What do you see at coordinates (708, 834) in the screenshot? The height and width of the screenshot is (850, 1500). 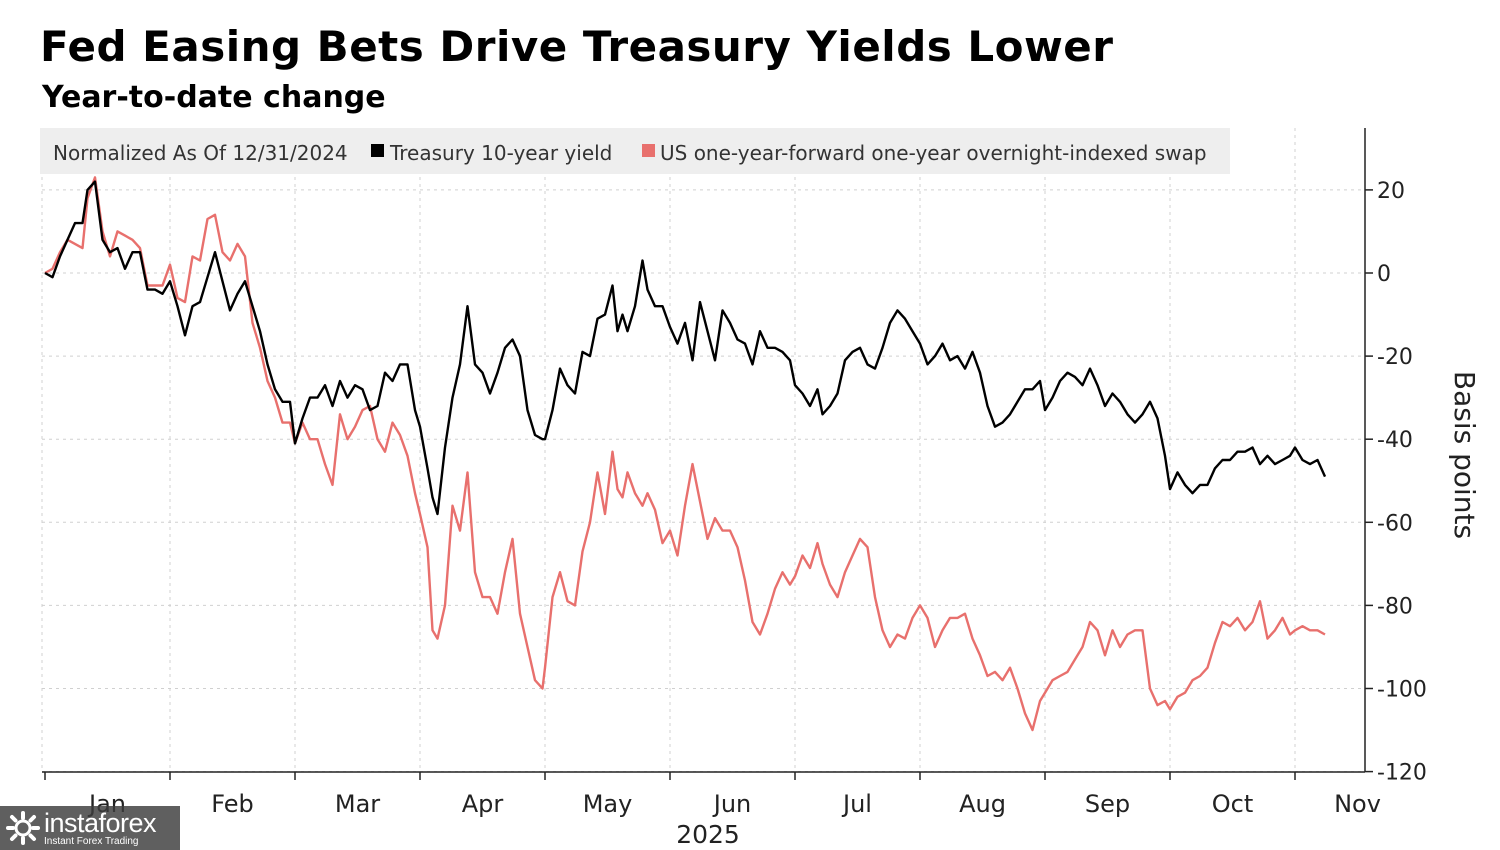 I see `x-axis-year-label: 2025` at bounding box center [708, 834].